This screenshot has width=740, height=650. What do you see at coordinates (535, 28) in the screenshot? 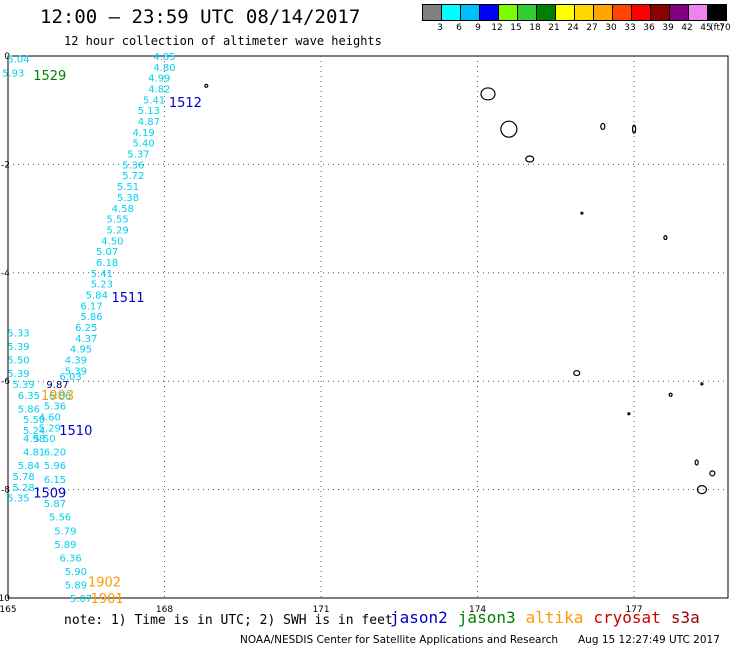
I see `colorbar-label: 18` at bounding box center [535, 28].